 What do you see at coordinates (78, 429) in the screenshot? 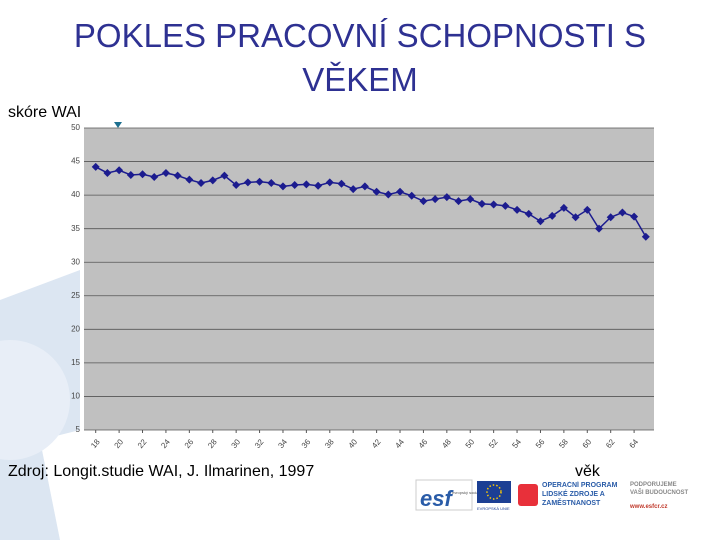
I see `y-tick-label: 5` at bounding box center [78, 429].